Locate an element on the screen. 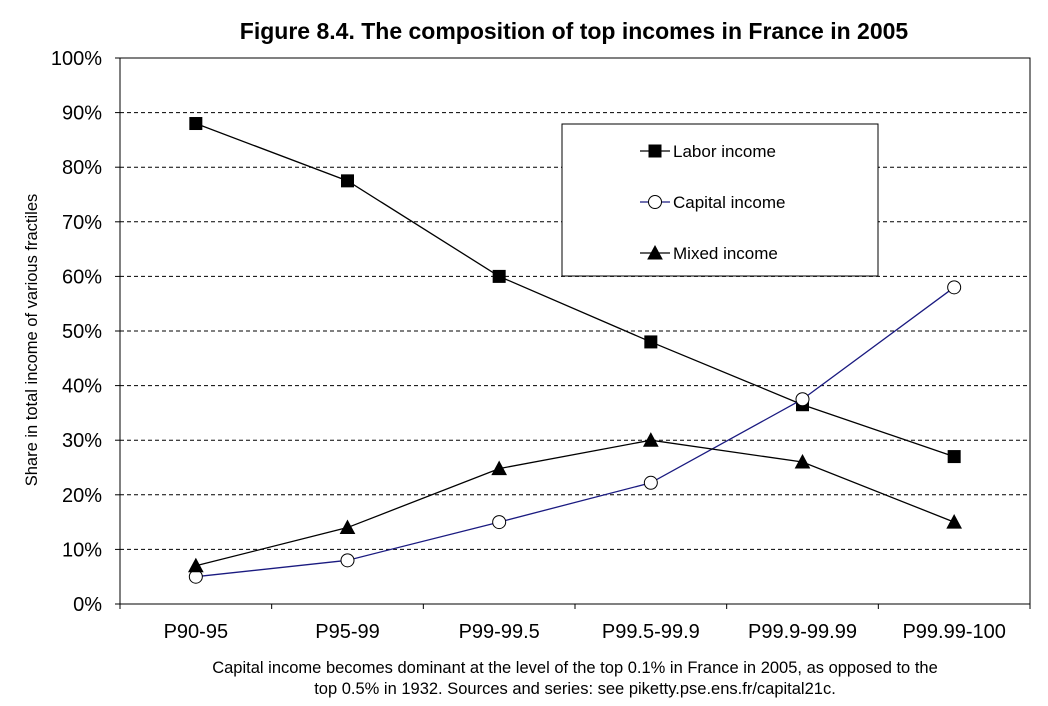 The image size is (1048, 706). y-tick-label: 30% is located at coordinates (82, 441).